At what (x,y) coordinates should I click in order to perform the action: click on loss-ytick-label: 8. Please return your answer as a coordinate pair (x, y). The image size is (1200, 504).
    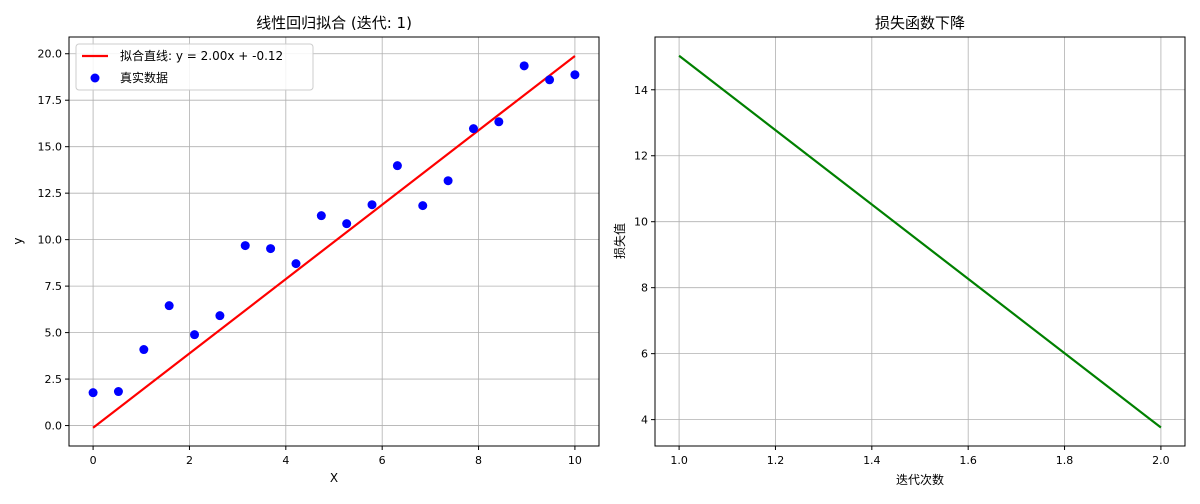
    Looking at the image, I should click on (644, 288).